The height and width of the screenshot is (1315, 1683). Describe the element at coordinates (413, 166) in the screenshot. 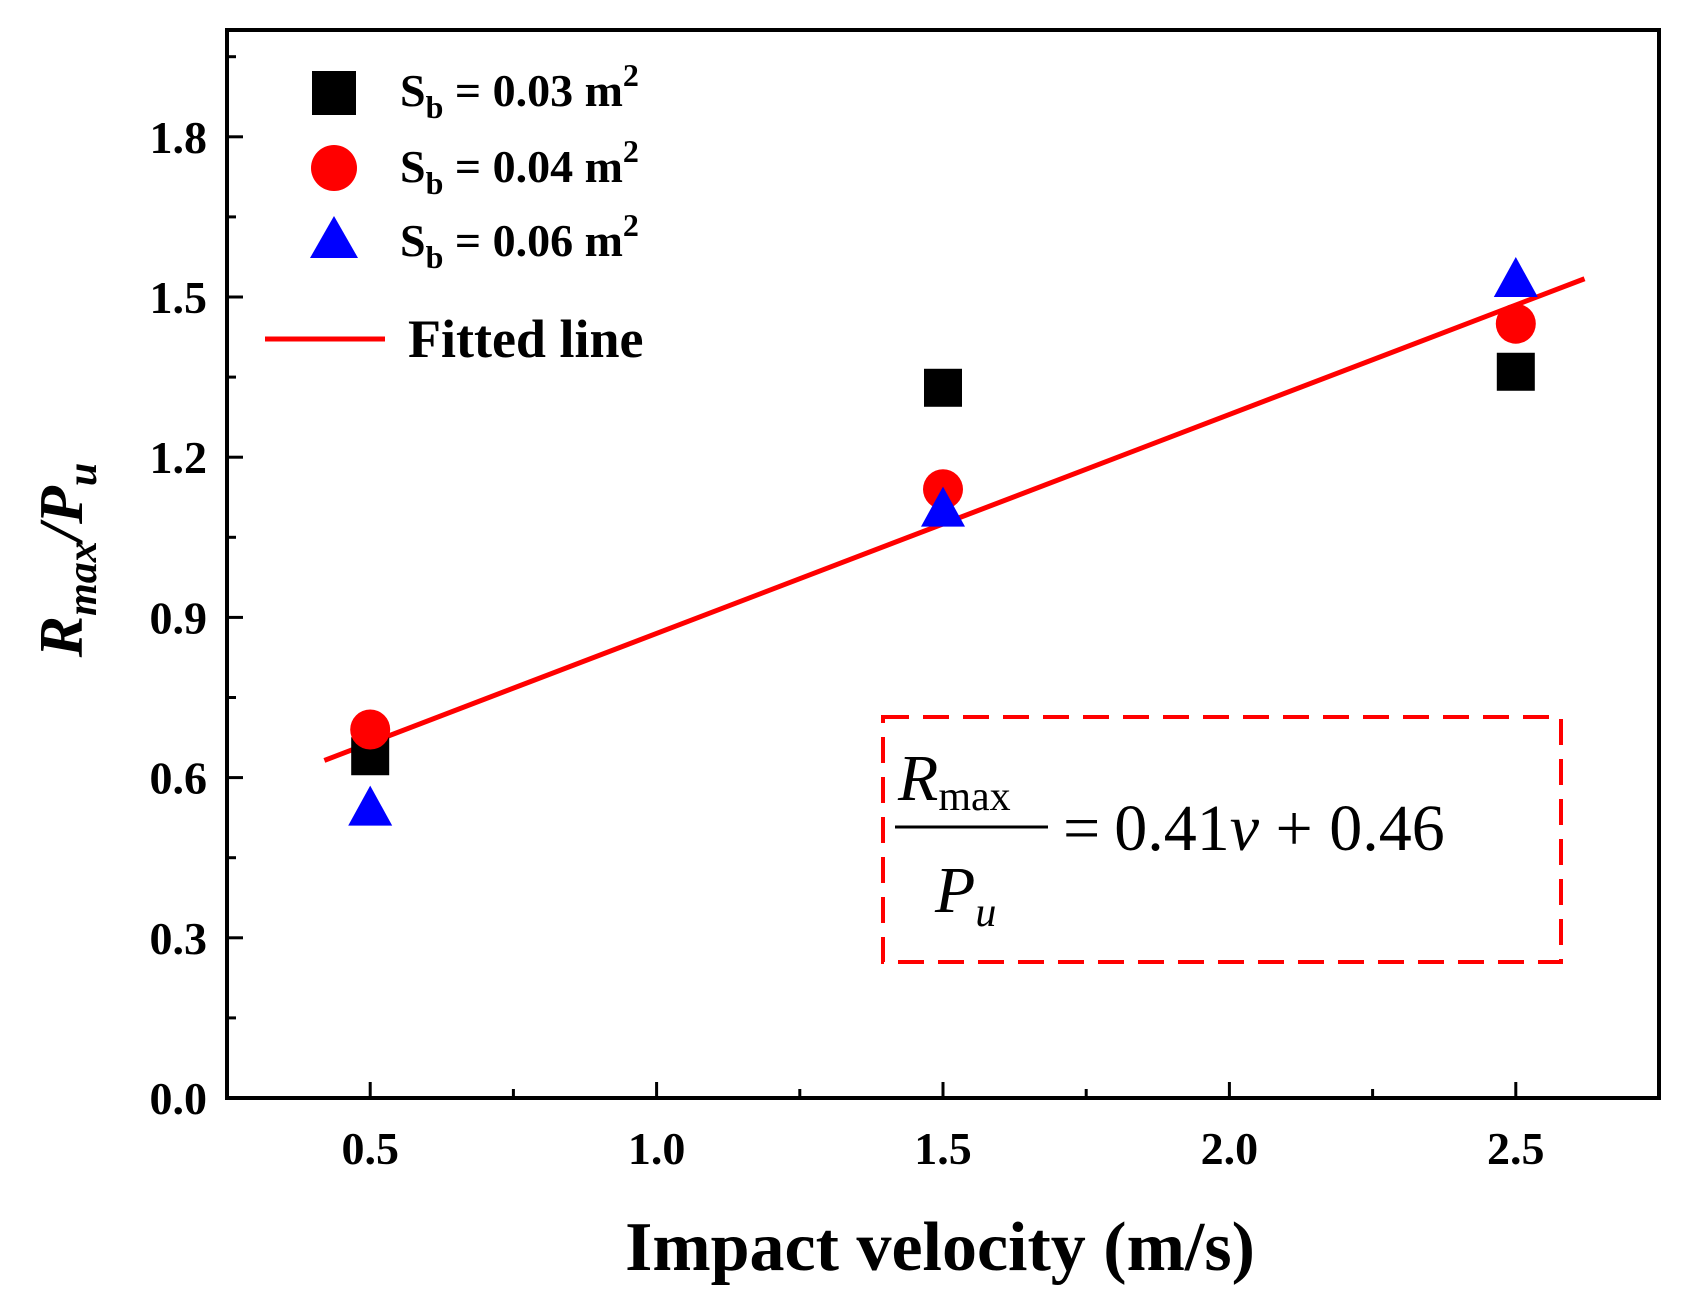

I see `legend-2-main: S` at that location.